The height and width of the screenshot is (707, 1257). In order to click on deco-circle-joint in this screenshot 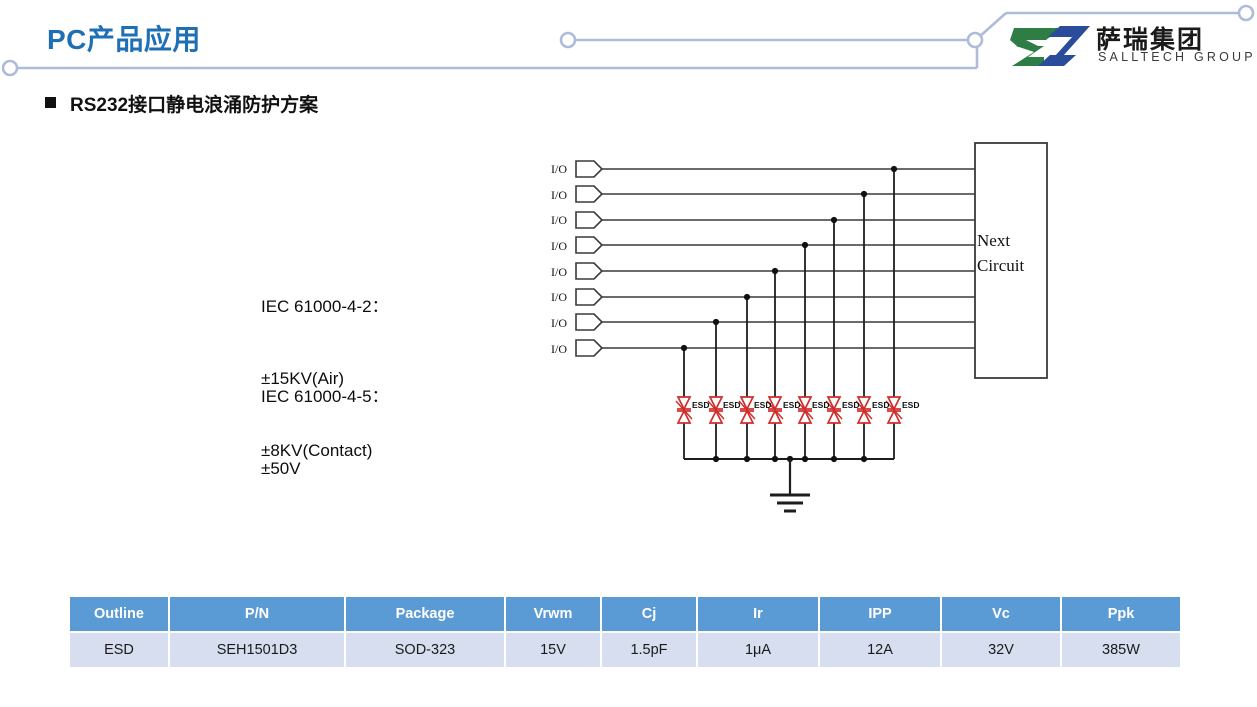, I will do `click(975, 40)`.